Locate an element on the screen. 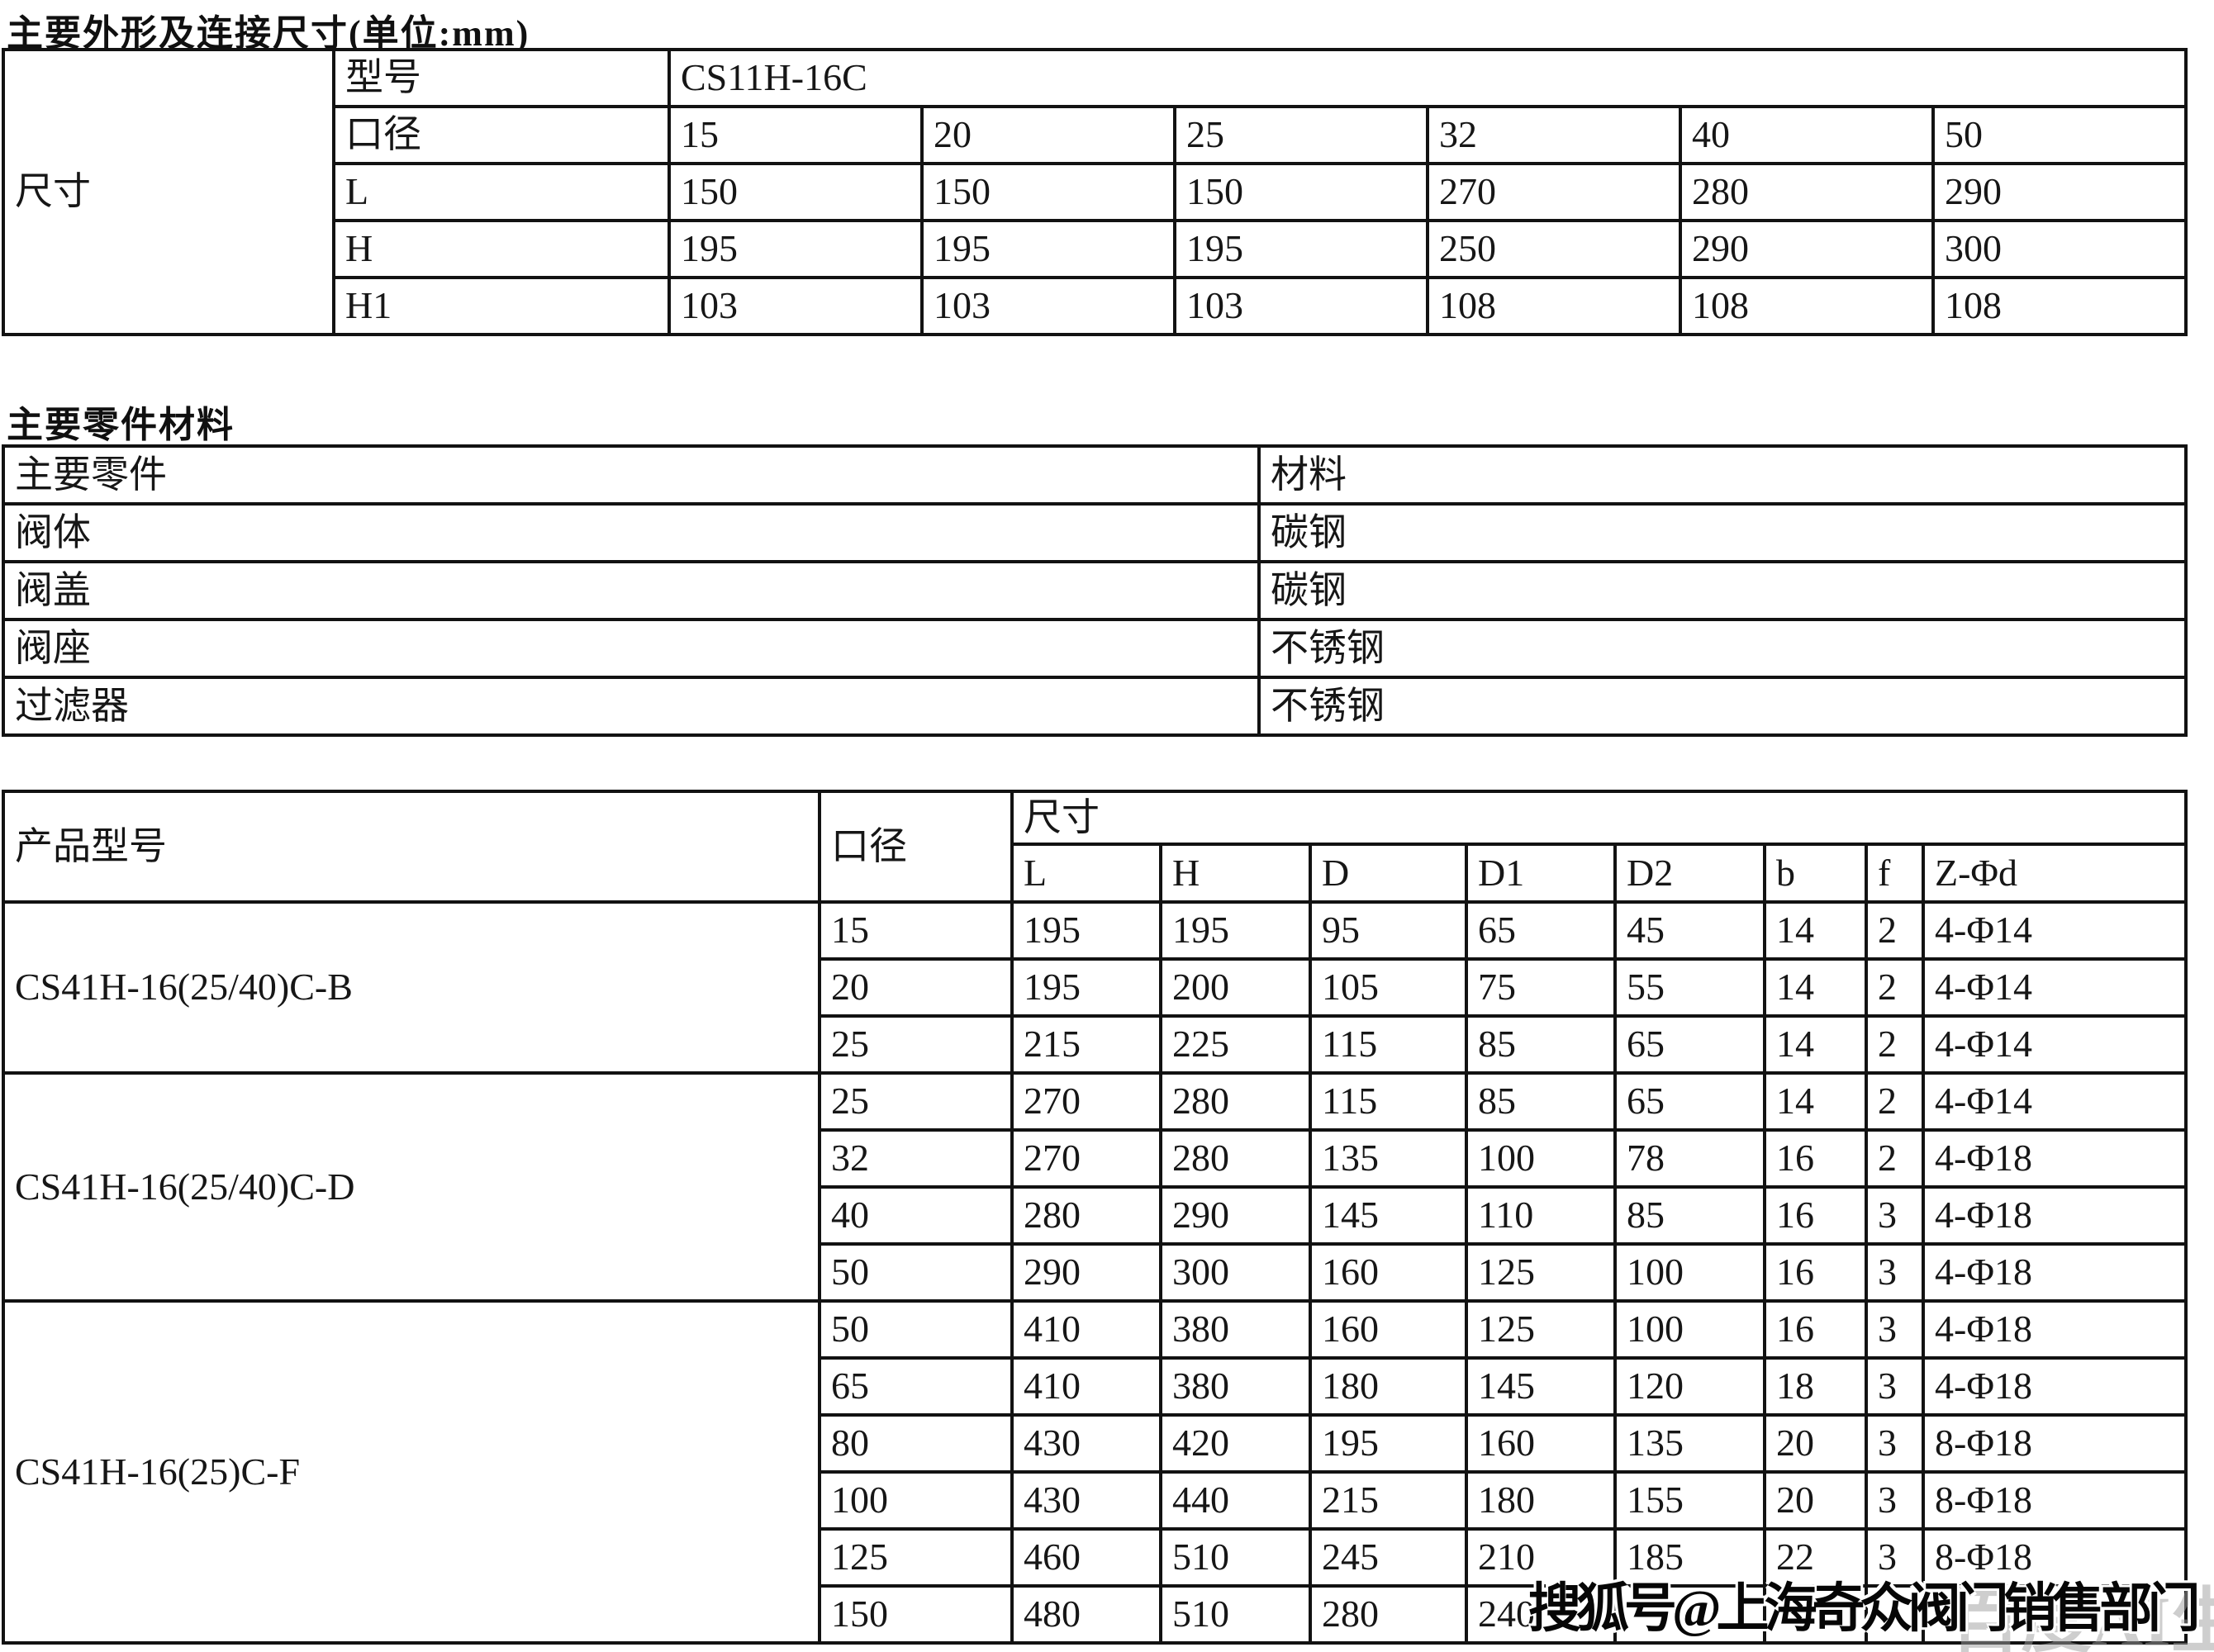  dn-cell: 50 is located at coordinates (916, 1329).